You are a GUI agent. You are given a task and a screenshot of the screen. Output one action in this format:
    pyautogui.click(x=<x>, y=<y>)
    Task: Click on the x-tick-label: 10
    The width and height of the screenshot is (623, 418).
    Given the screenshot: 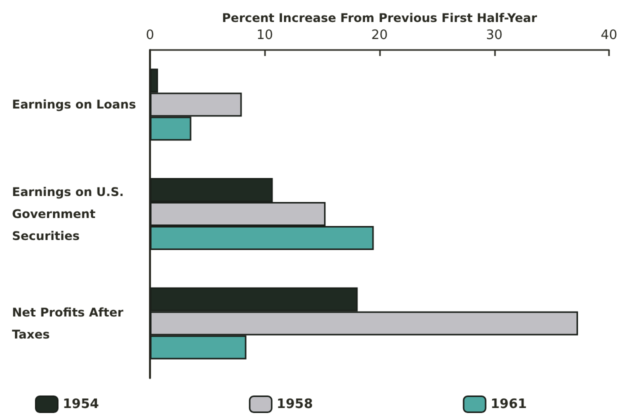 What is the action you would take?
    pyautogui.click(x=265, y=35)
    